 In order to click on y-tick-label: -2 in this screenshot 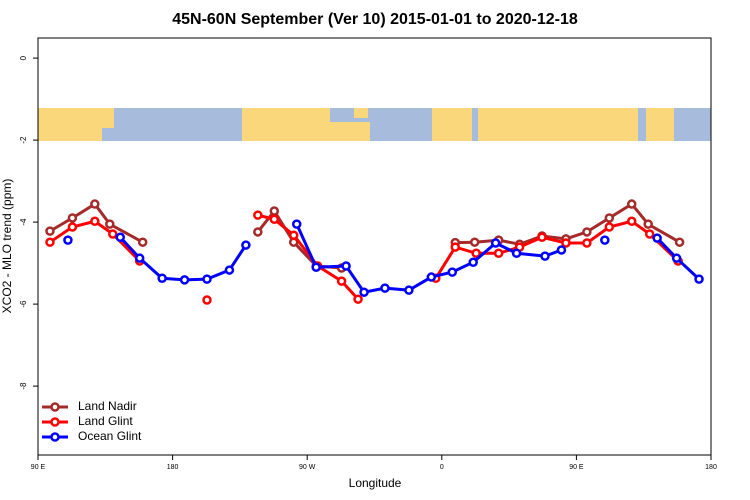, I will do `click(23, 140)`.